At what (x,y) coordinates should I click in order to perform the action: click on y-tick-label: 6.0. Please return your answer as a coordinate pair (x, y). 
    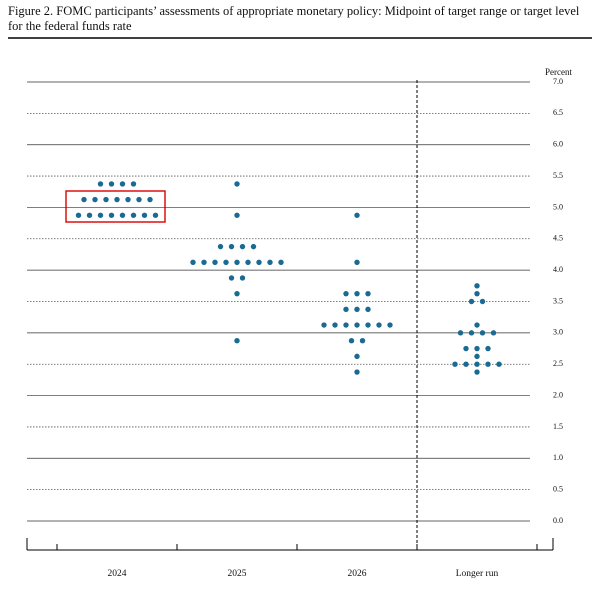
    Looking at the image, I should click on (558, 144).